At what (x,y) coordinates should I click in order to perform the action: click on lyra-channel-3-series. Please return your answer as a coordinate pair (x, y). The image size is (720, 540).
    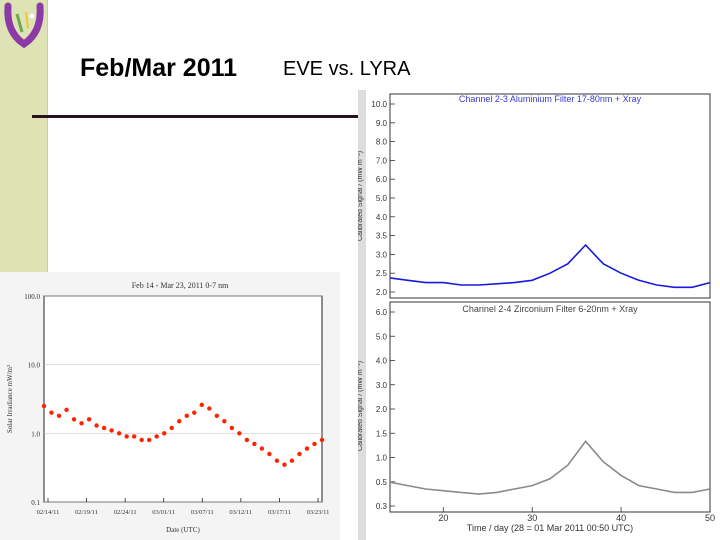
    Looking at the image, I should click on (550, 266).